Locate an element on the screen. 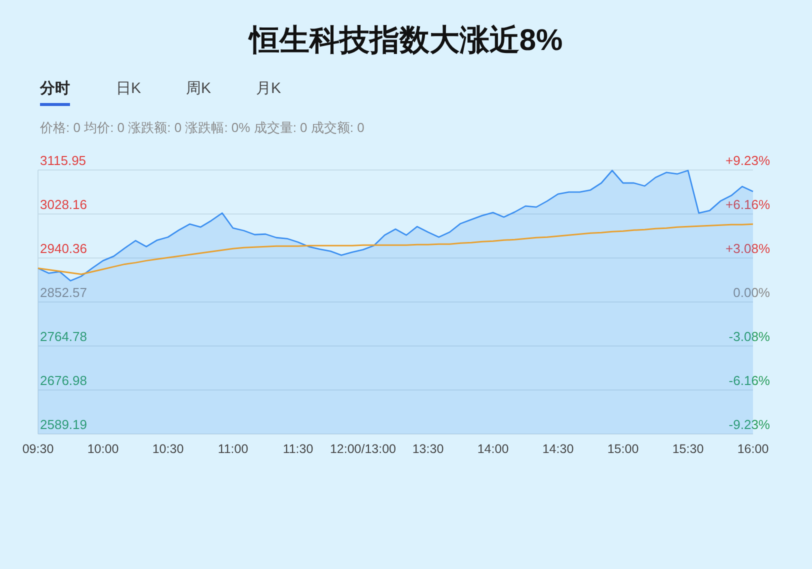 The width and height of the screenshot is (812, 569). chart-title: 恒生科技指数大涨近8% is located at coordinates (405, 40).